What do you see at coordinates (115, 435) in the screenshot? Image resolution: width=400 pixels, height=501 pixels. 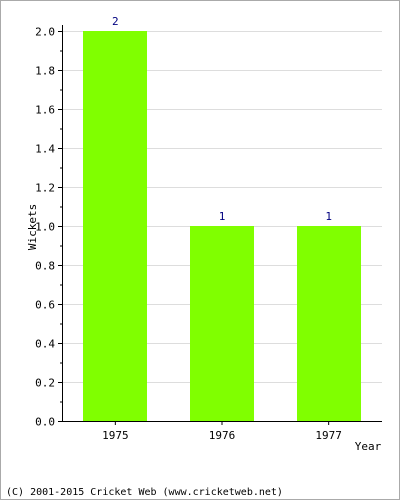 I see `x-tick-label-1975: 1975` at bounding box center [115, 435].